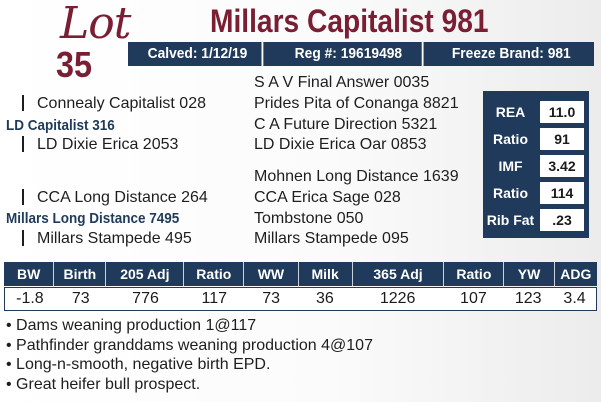 This screenshot has width=601, height=402. What do you see at coordinates (27, 103) in the screenshot?
I see `pedigree-bracket-sire-sire` at bounding box center [27, 103].